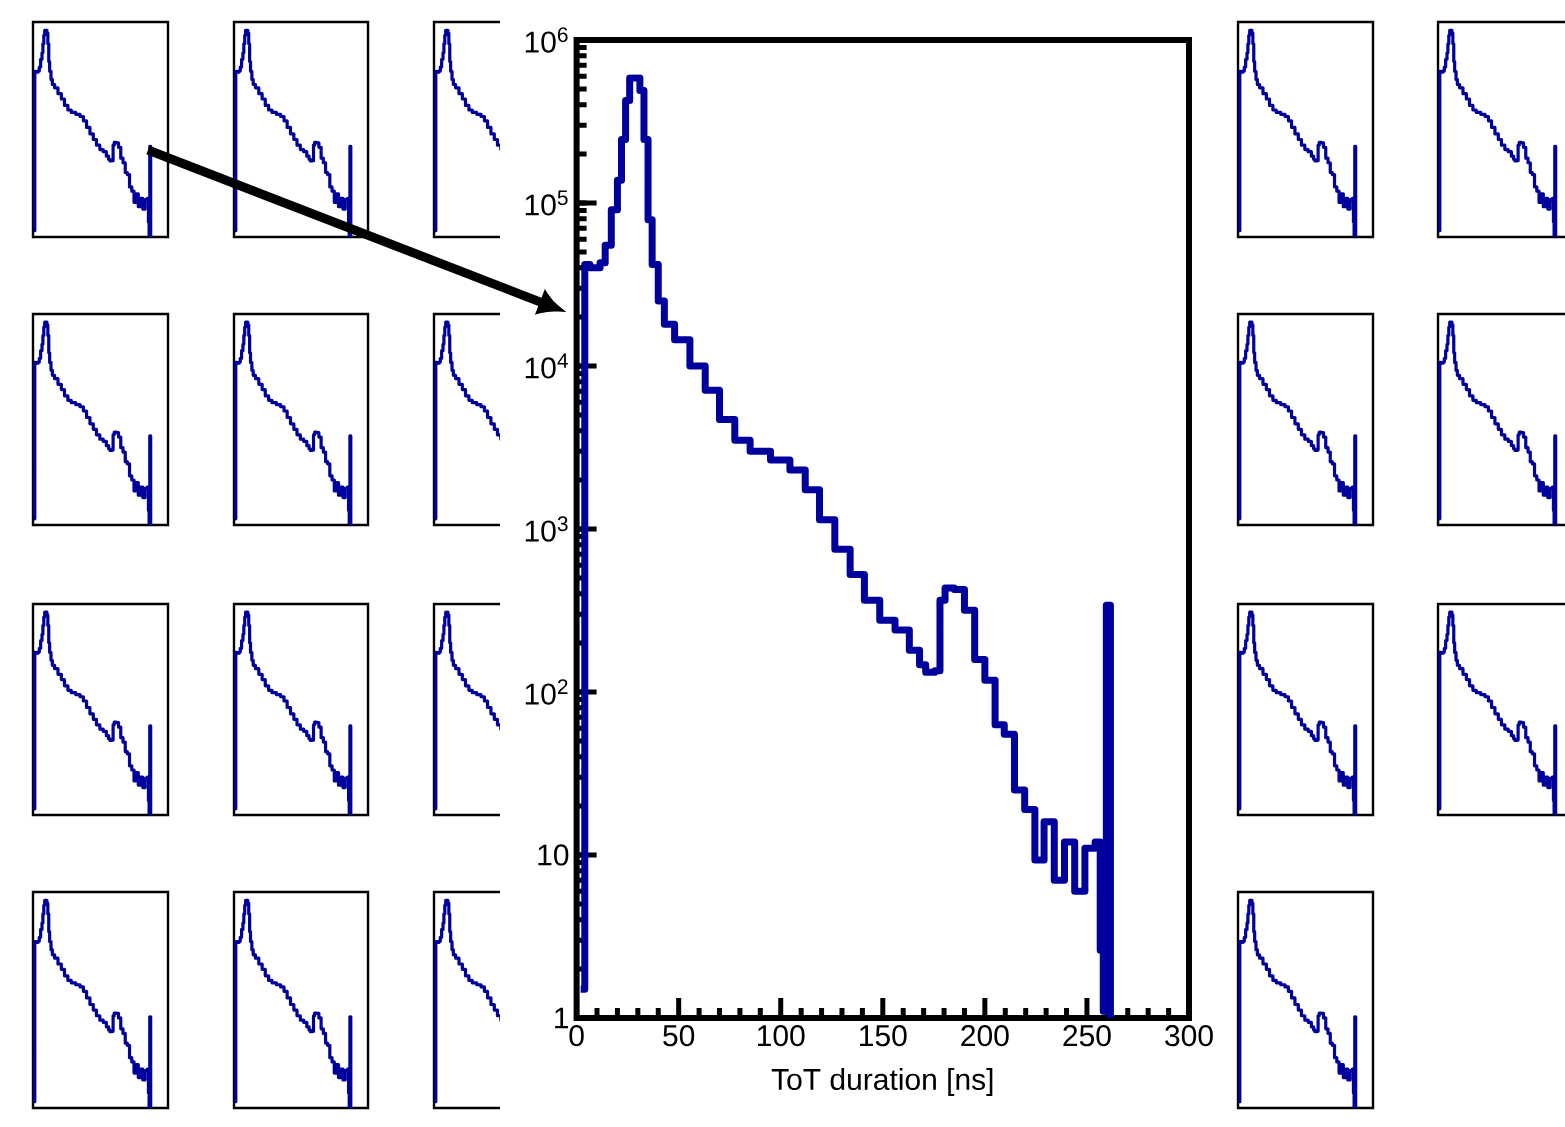 This screenshot has width=1565, height=1127. Describe the element at coordinates (546, 692) in the screenshot. I see `y-tick-label: 10$^{2}$` at that location.